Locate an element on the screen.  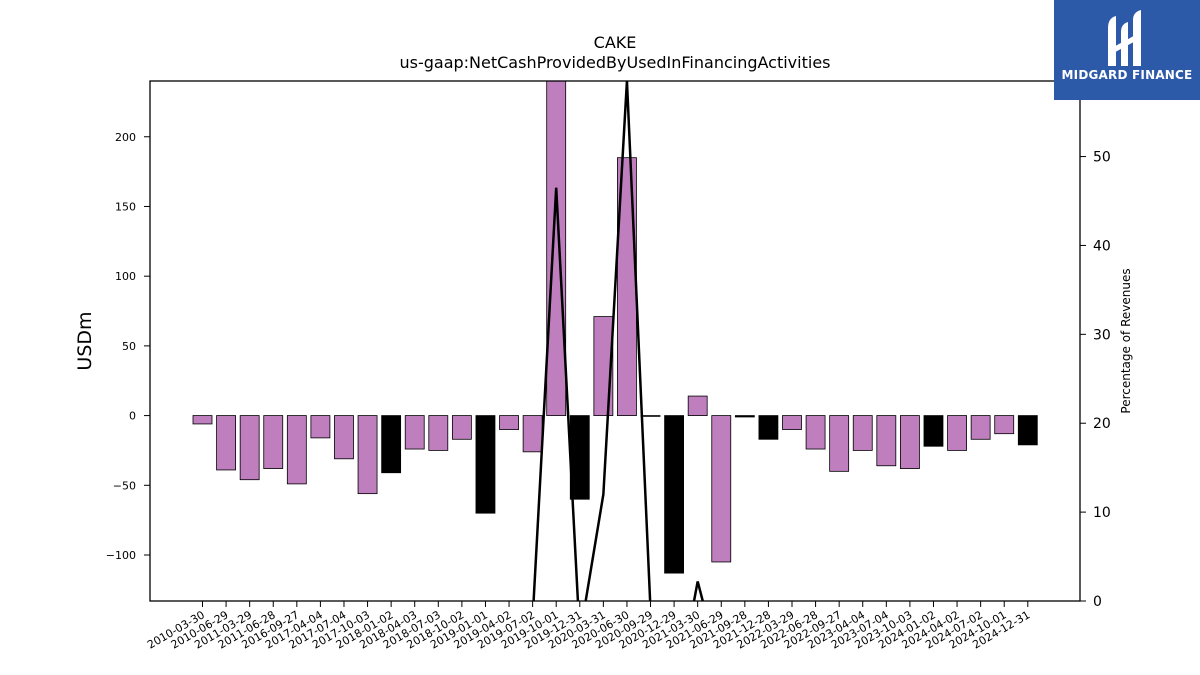
y-tick-label: −100 is located at coordinates (121, 555).